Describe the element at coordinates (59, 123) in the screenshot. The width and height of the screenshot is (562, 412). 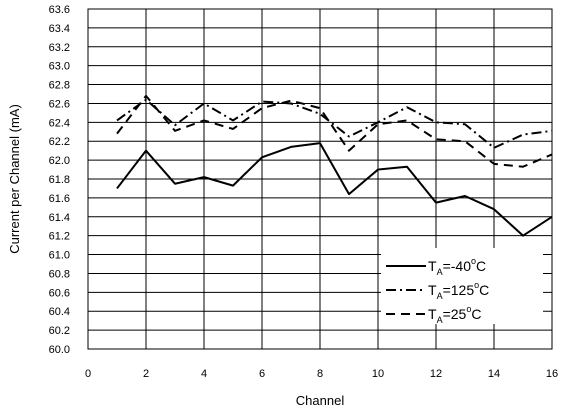
I see `y-tick-label: 62.4` at that location.